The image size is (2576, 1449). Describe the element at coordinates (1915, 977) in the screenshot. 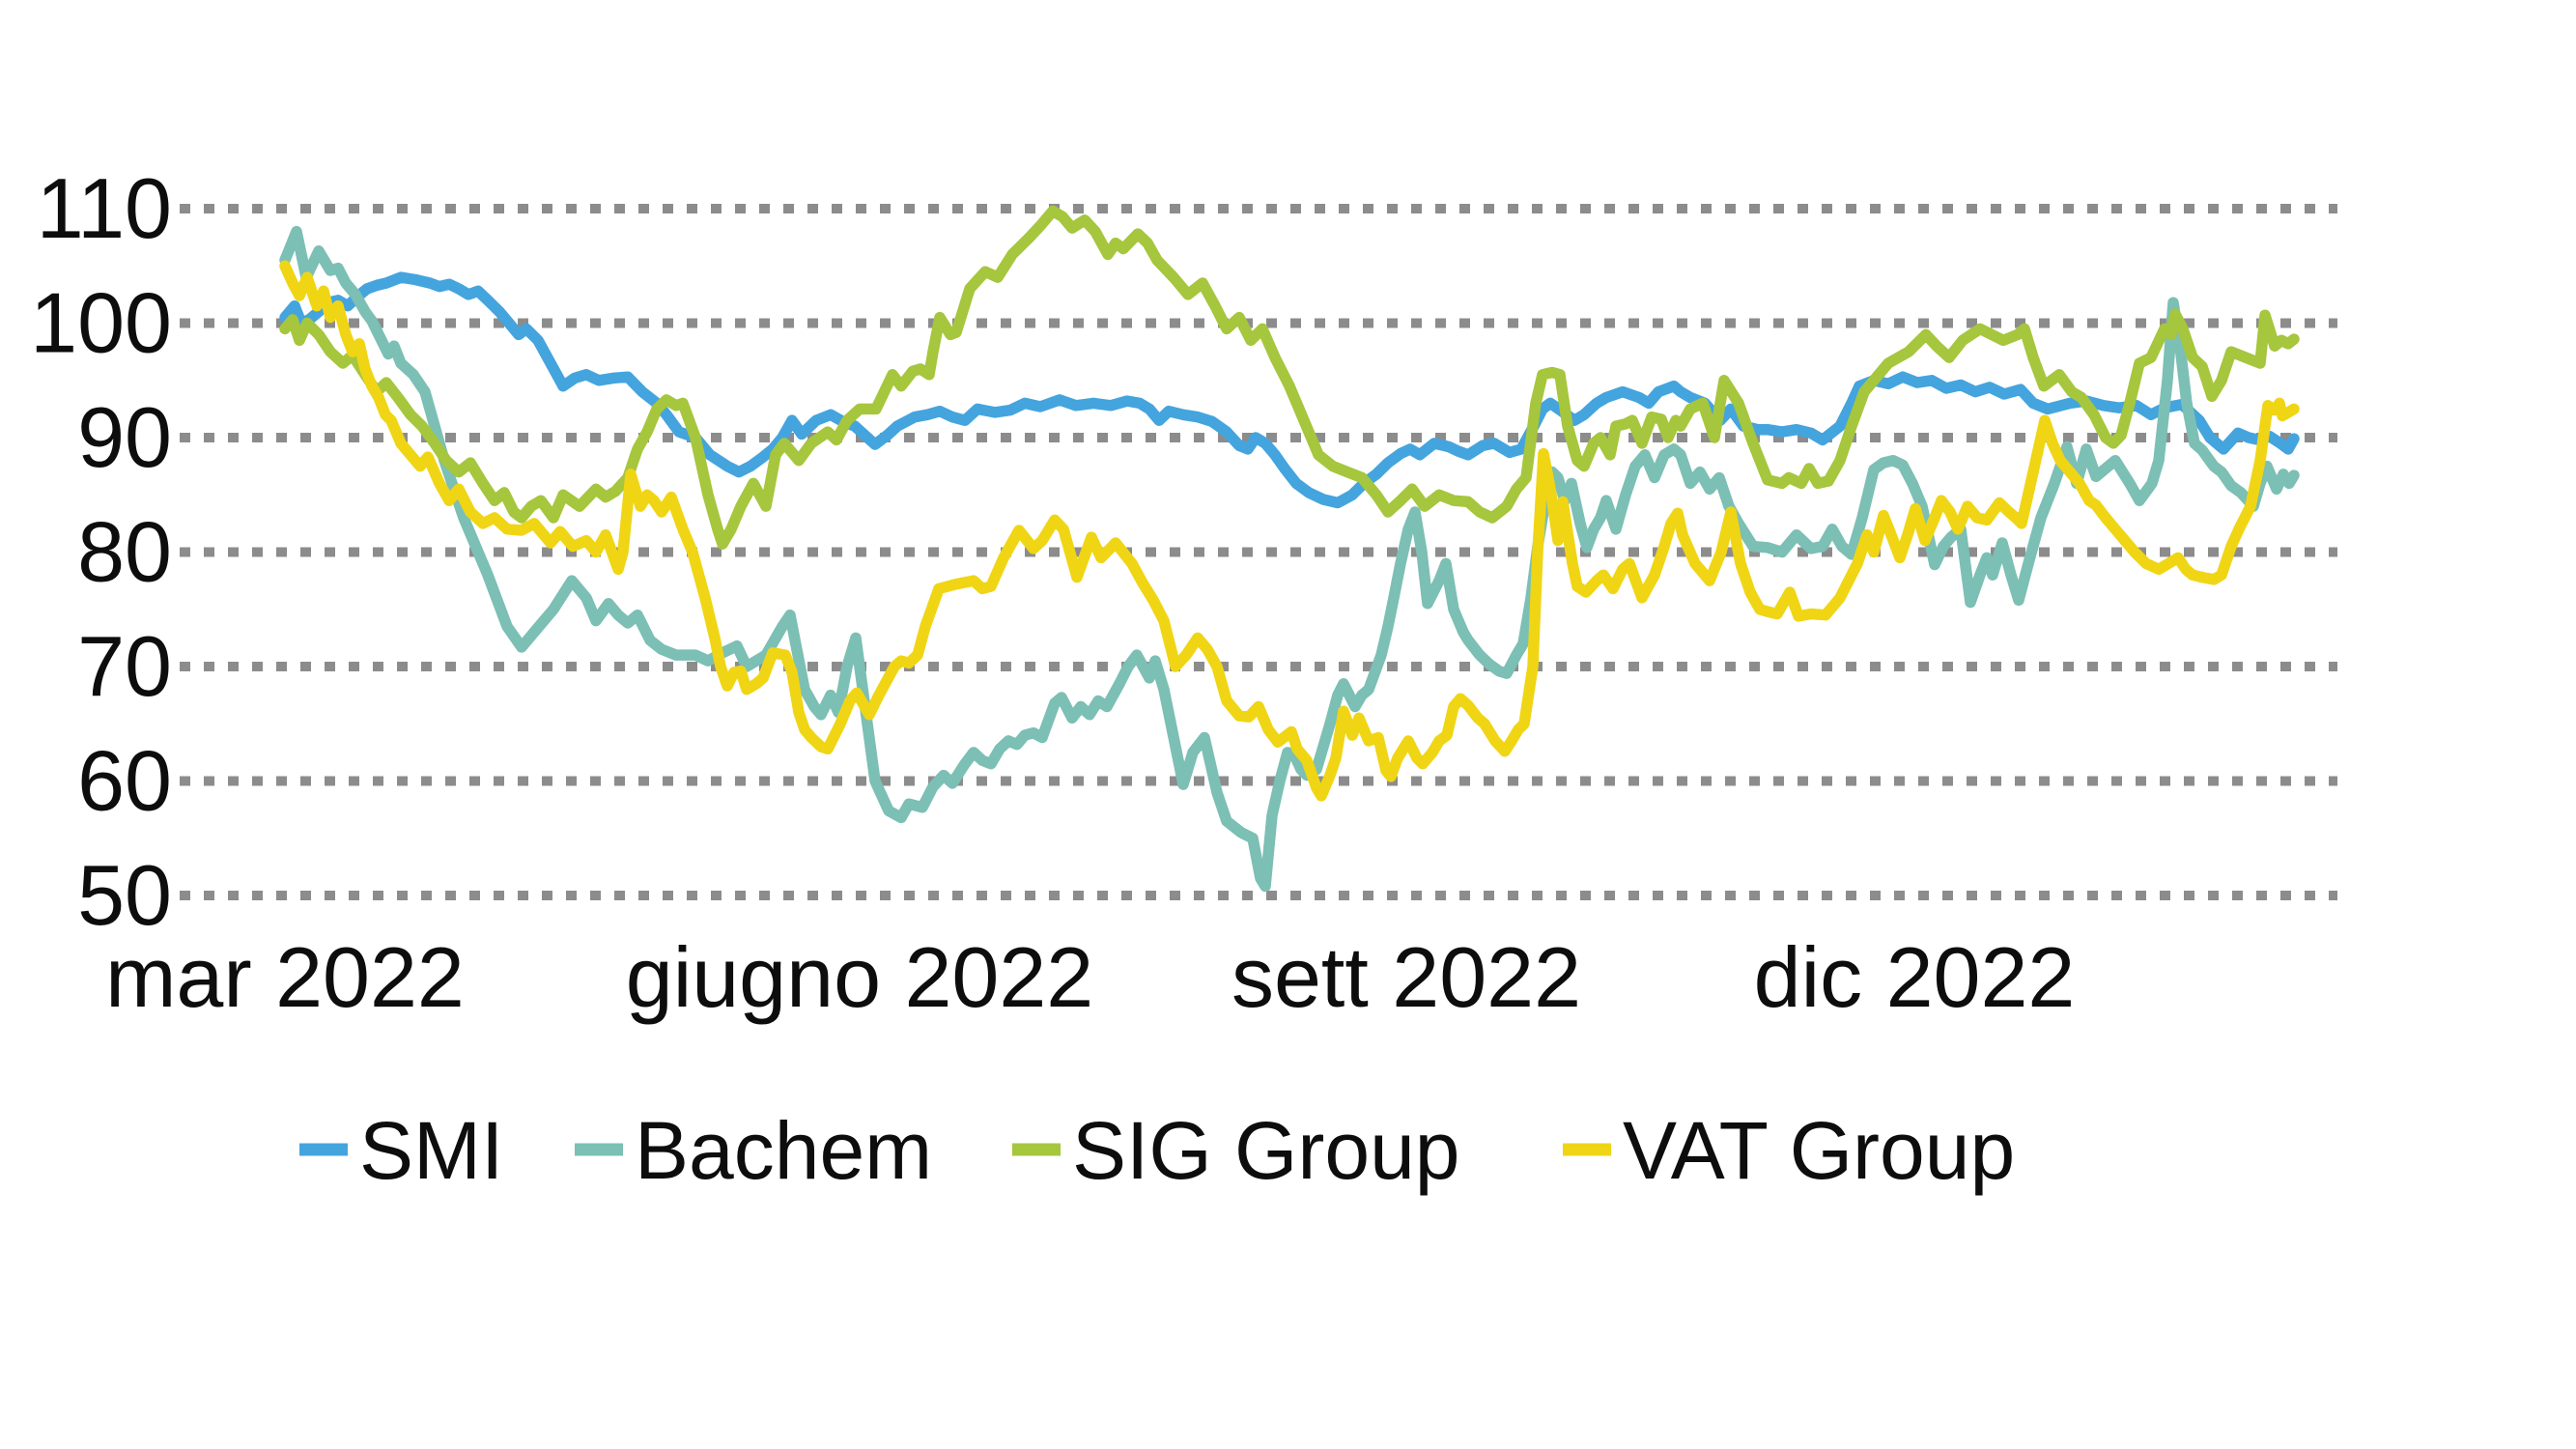

I see `x-tick-label-4: dic 2022` at that location.